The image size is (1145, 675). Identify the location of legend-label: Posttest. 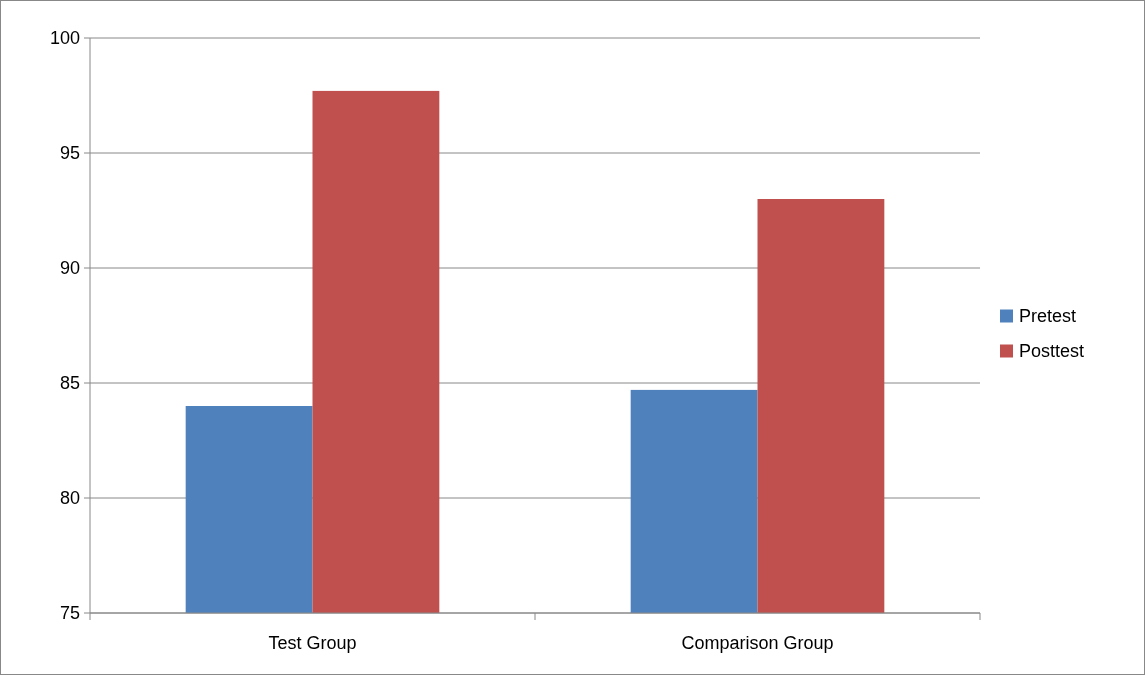
(1052, 351).